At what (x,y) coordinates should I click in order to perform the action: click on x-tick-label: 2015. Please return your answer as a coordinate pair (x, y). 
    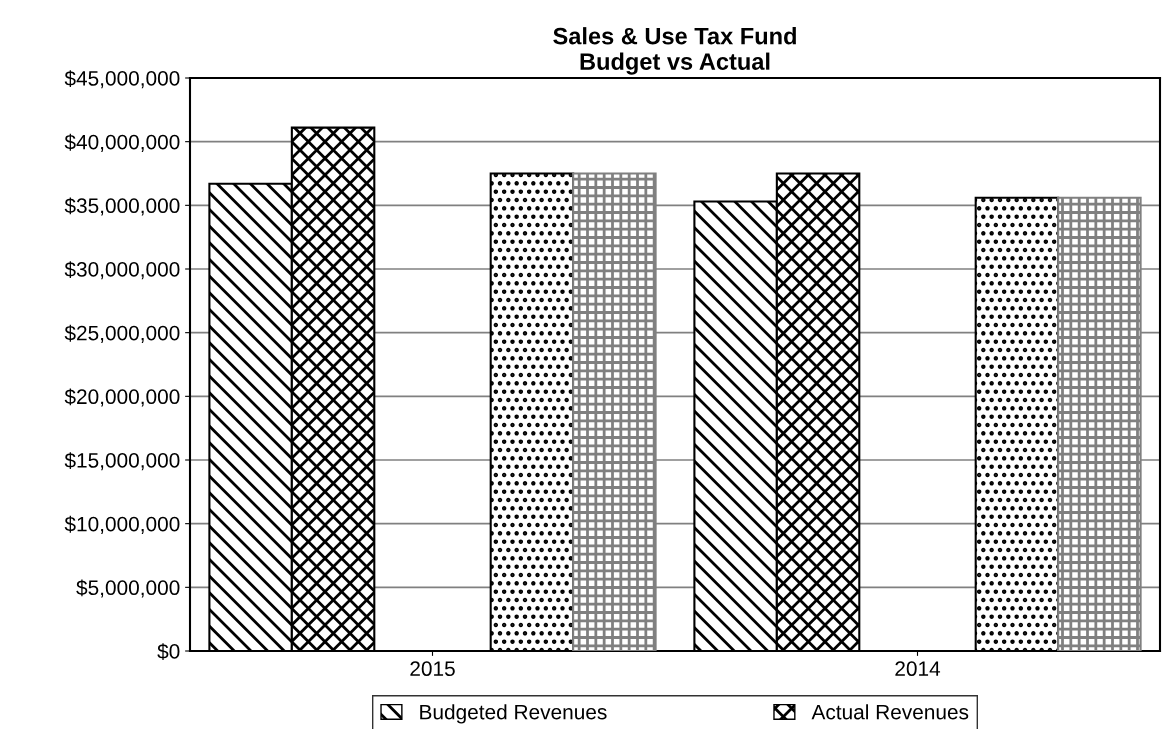
    Looking at the image, I should click on (432, 669).